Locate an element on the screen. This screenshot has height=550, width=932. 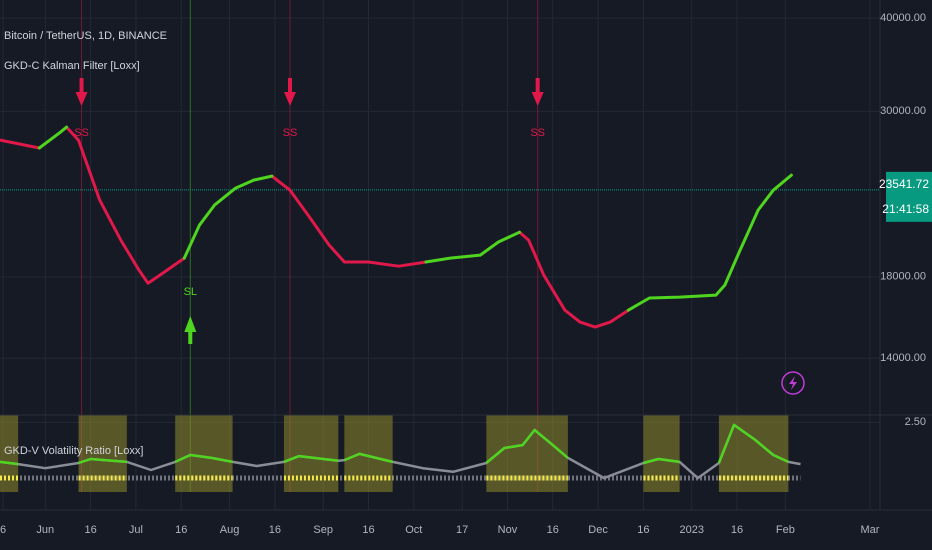
x-tick-label: Oct is located at coordinates (413, 530).